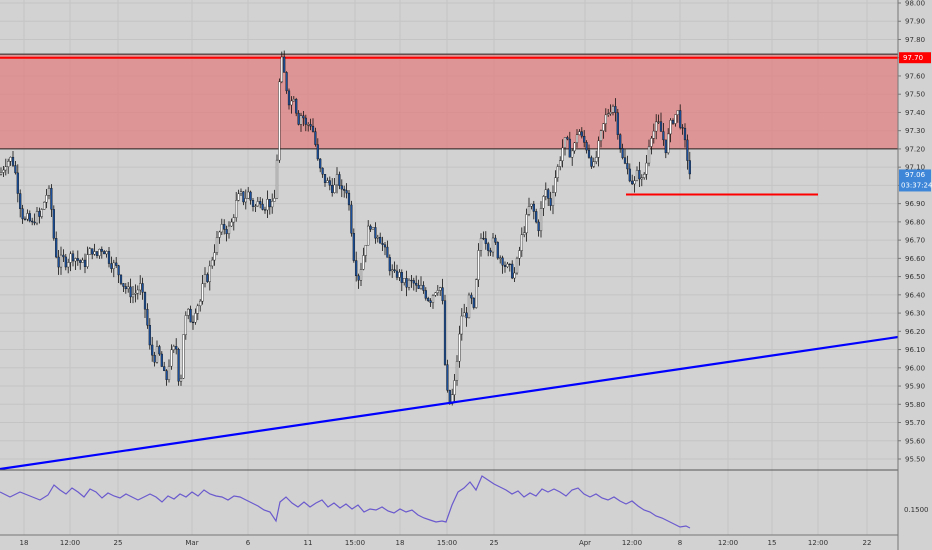 This screenshot has height=550, width=932. I want to click on resistance-price-label-text: 97.70, so click(913, 58).